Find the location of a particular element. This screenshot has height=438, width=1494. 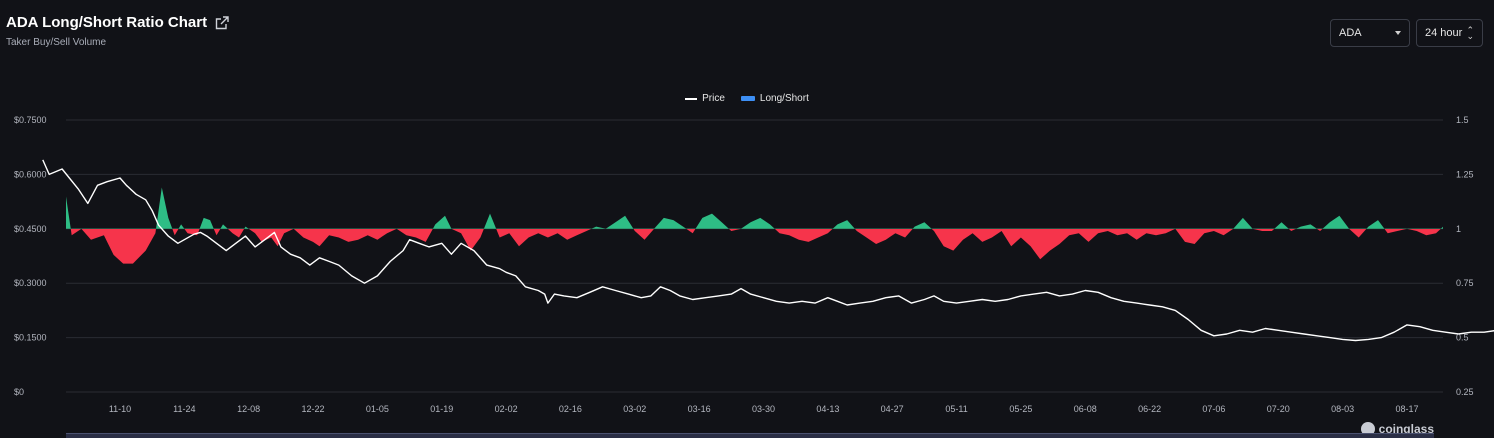

legend-item-long-short: Long/Short is located at coordinates (774, 98).